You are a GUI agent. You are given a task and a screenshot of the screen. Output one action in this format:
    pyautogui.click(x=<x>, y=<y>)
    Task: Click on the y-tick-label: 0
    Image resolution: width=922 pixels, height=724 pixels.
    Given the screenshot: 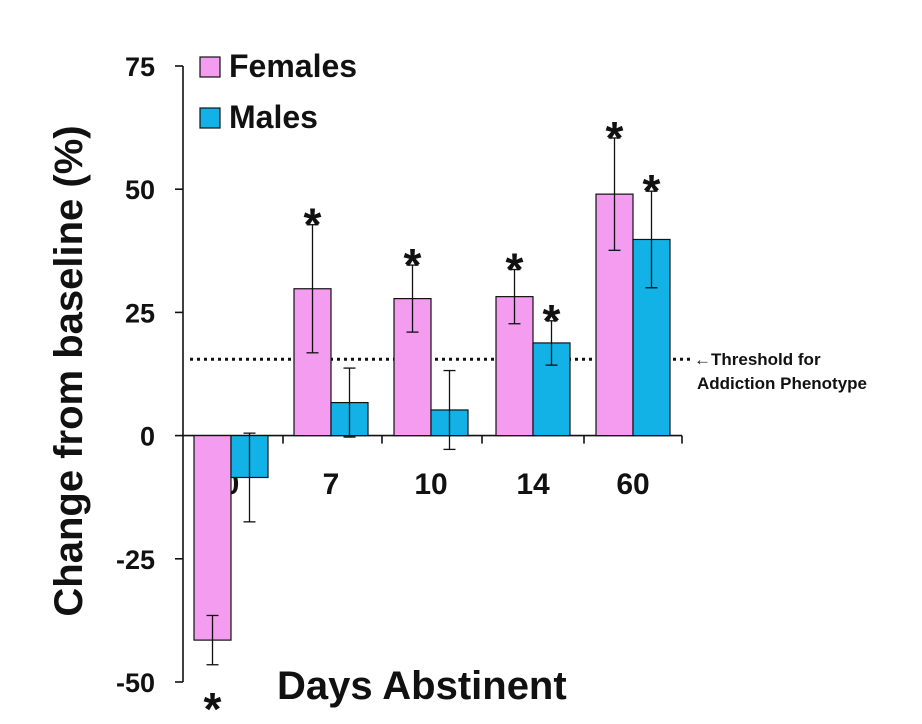 What is the action you would take?
    pyautogui.click(x=147, y=437)
    